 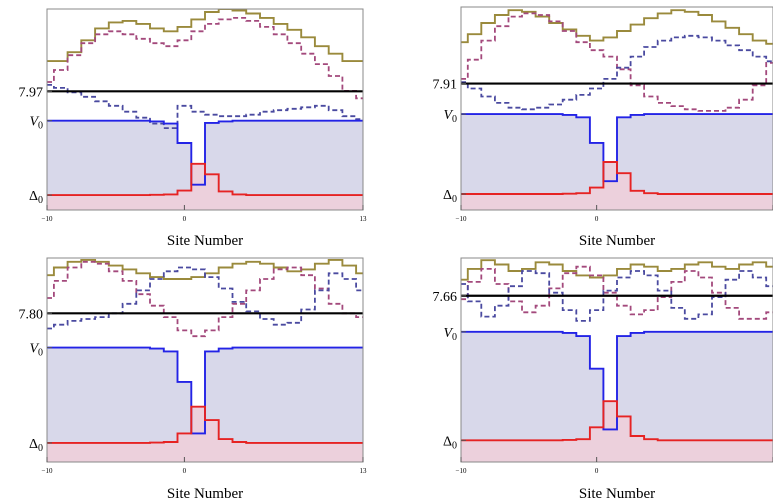 I want to click on y-level-label: 7.91, so click(x=445, y=85).